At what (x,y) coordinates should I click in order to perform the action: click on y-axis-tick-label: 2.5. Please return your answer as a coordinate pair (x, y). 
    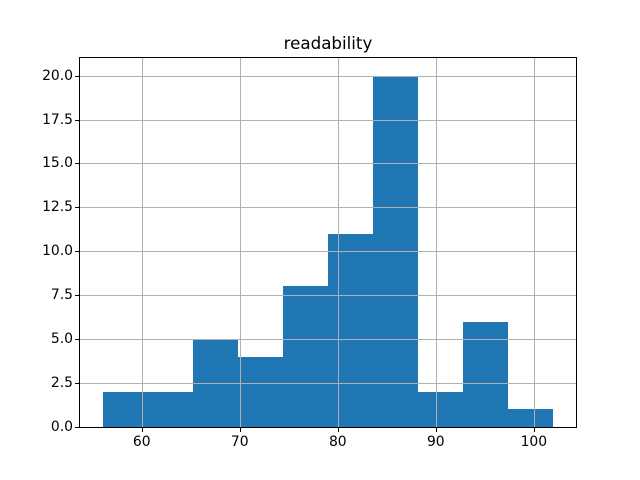
    Looking at the image, I should click on (61, 383).